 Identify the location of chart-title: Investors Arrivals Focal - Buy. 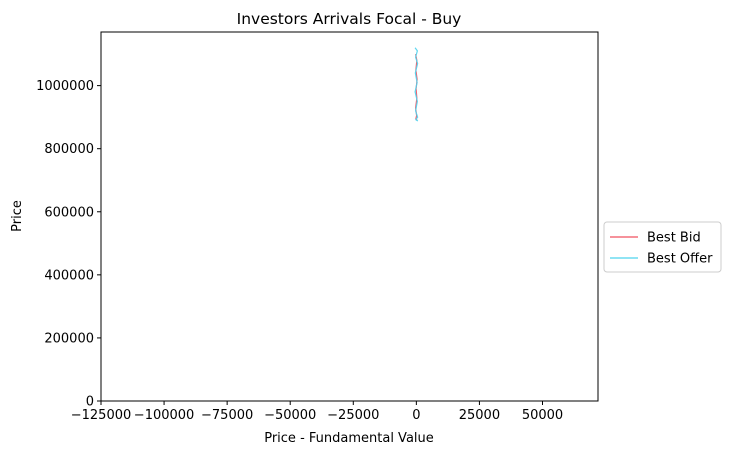
(349, 19).